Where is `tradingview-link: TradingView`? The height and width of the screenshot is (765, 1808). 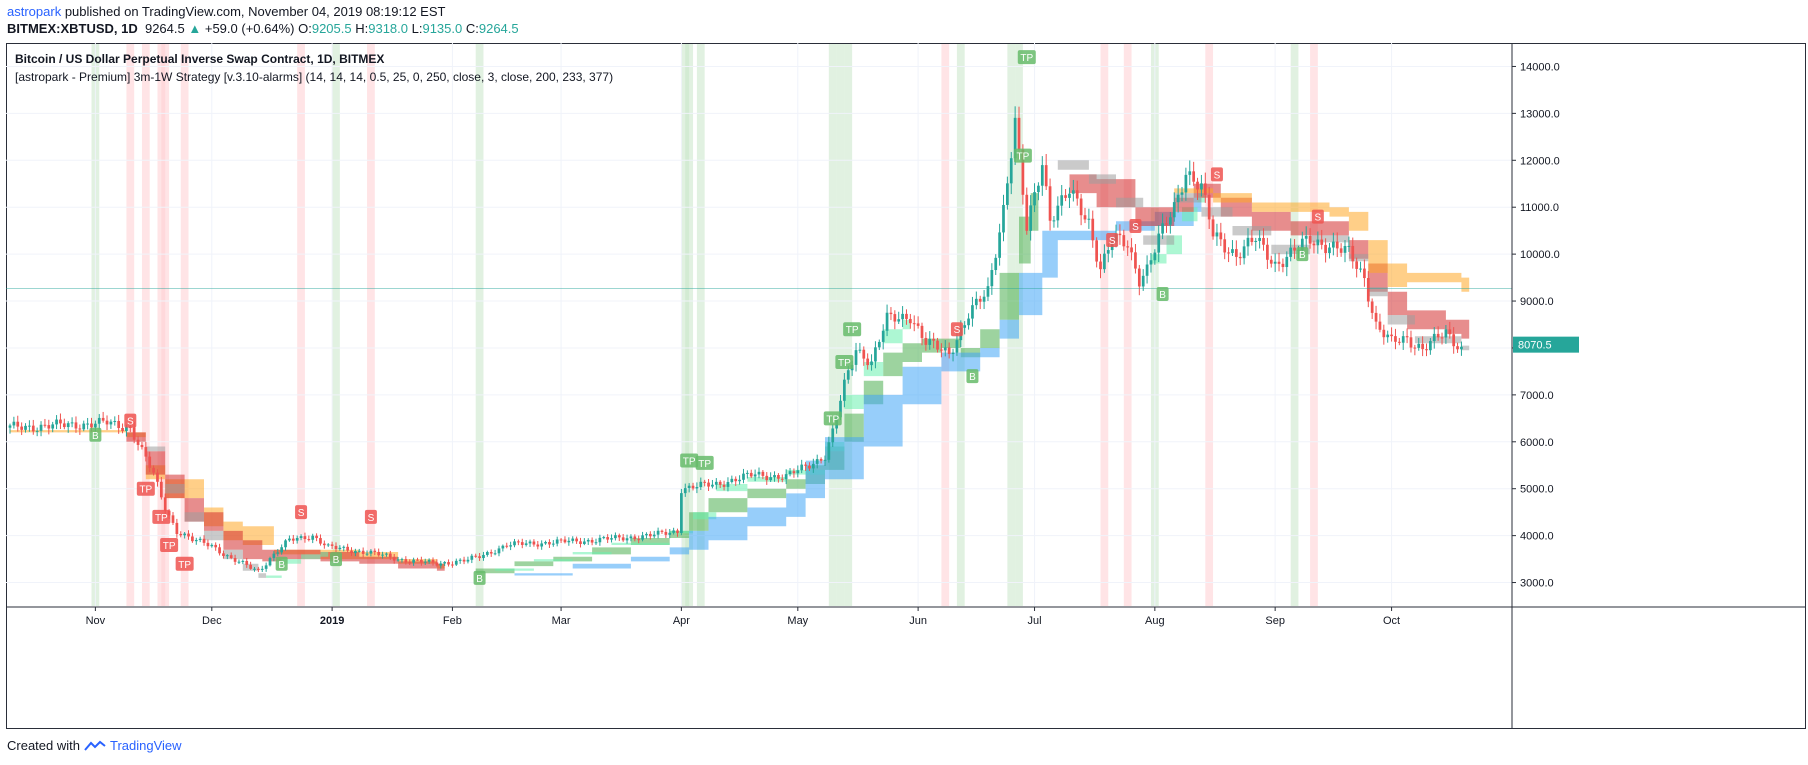 tradingview-link: TradingView is located at coordinates (145, 745).